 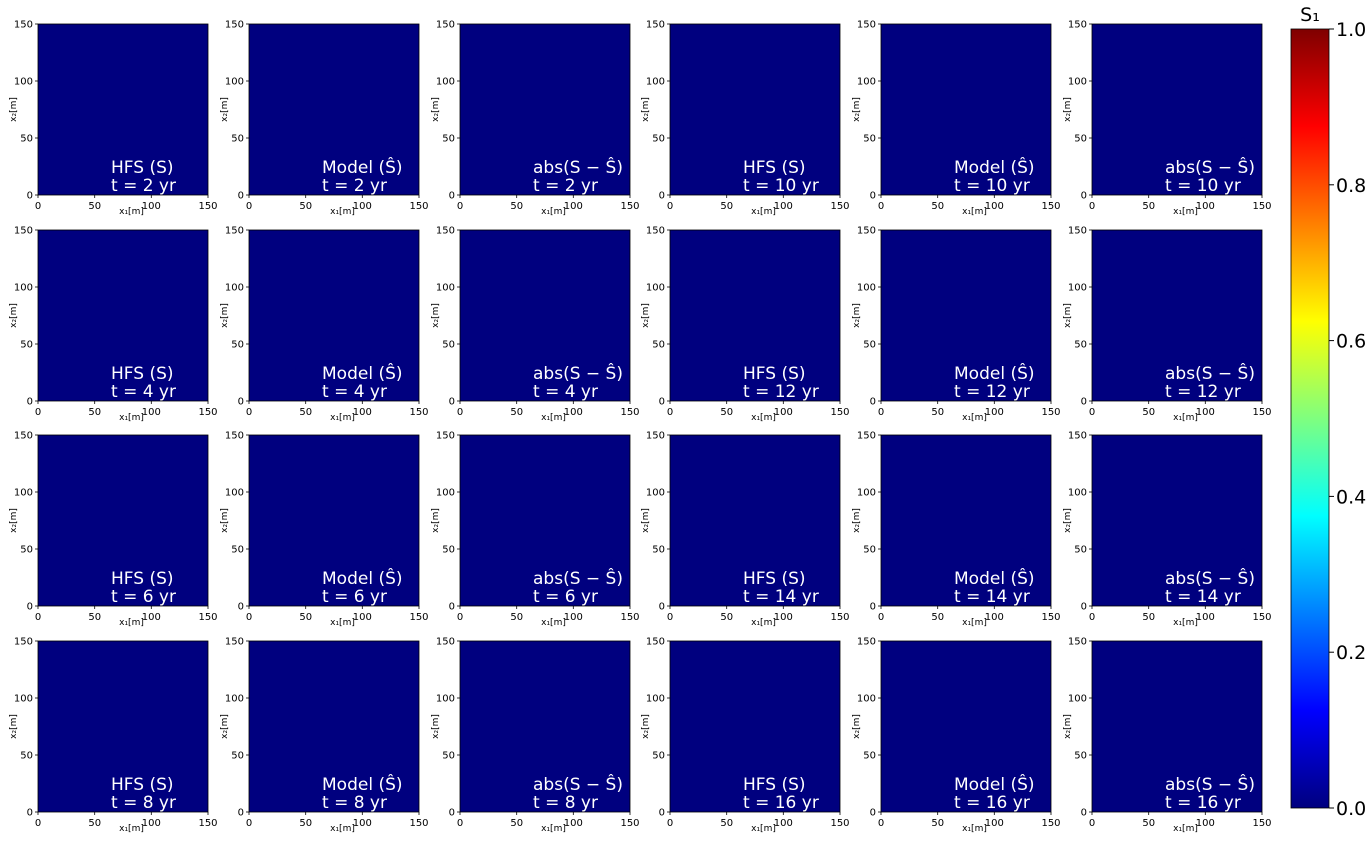 I want to click on colorbar-tick-label: 0.2, so click(x=1351, y=653).